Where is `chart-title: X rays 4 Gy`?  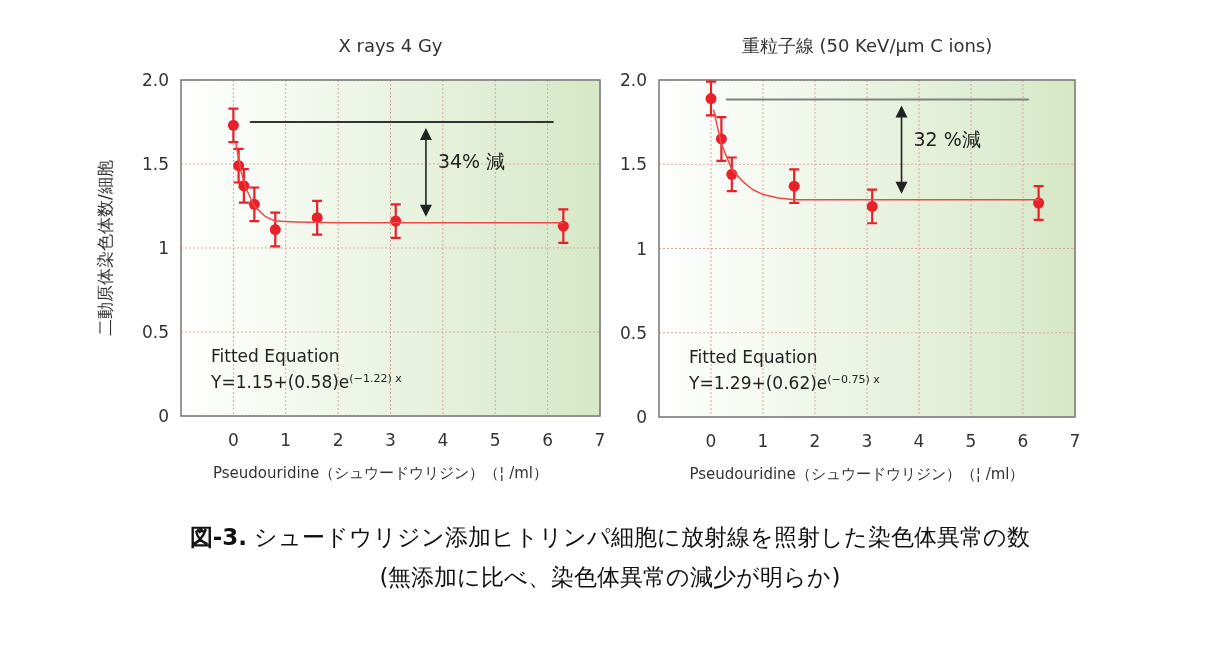
chart-title: X rays 4 Gy is located at coordinates (390, 45).